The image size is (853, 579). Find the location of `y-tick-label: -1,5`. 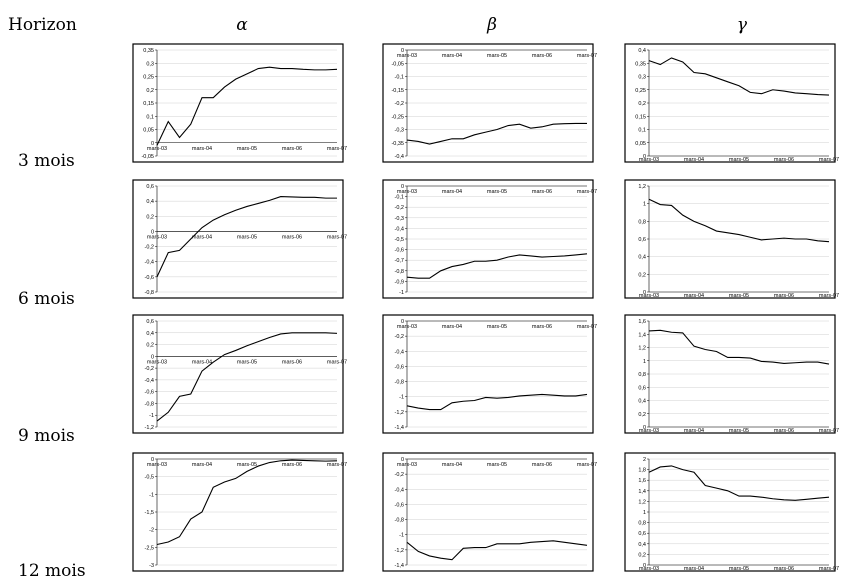

y-tick-label: -1,5 is located at coordinates (149, 513).